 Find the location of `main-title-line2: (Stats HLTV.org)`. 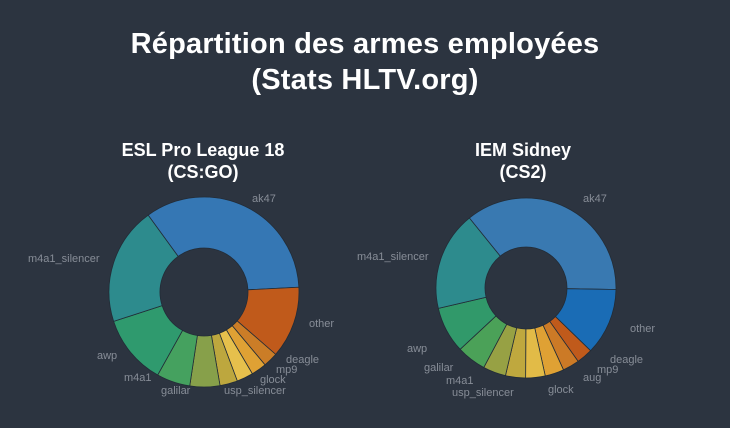

main-title-line2: (Stats HLTV.org) is located at coordinates (365, 80).